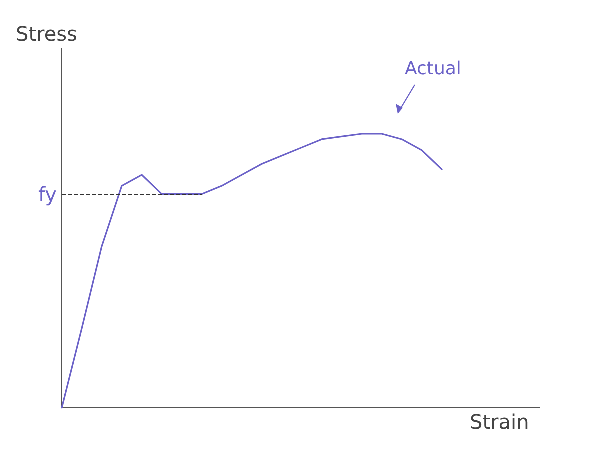 Image resolution: width=598 pixels, height=450 pixels. What do you see at coordinates (48, 194) in the screenshot?
I see `ref-line-label: fy` at bounding box center [48, 194].